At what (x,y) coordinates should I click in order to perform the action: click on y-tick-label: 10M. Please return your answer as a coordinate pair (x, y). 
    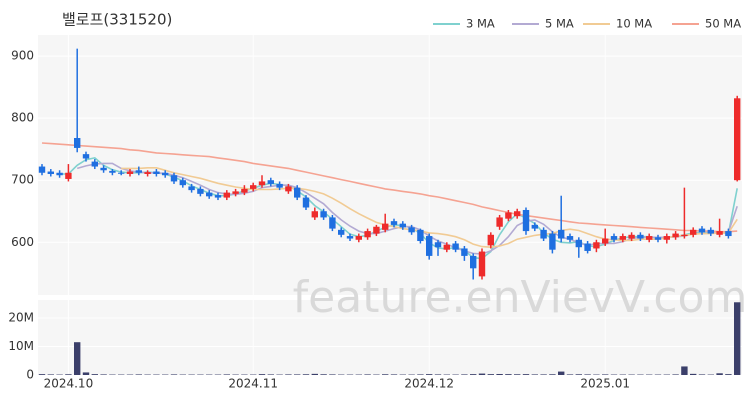
    Looking at the image, I should click on (21, 346).